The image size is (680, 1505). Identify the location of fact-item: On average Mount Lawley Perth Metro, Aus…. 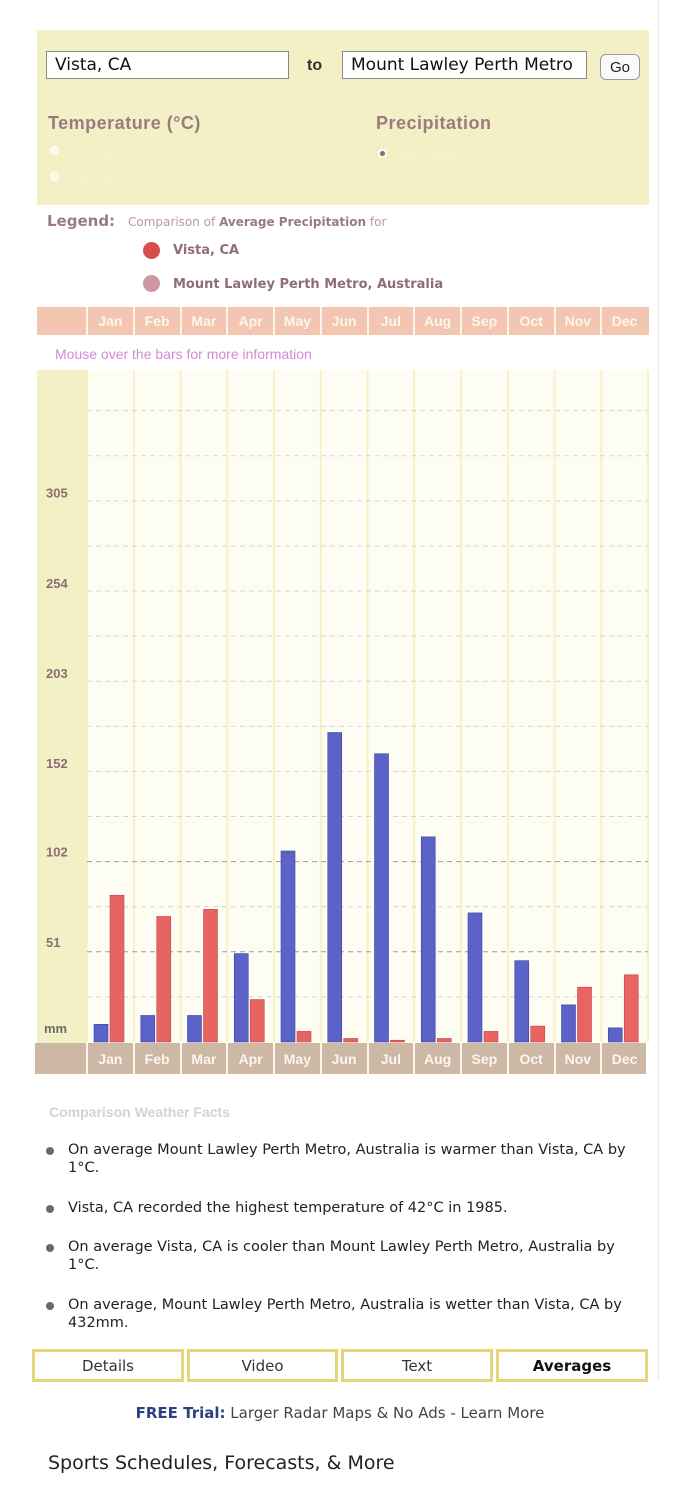
(346, 1159).